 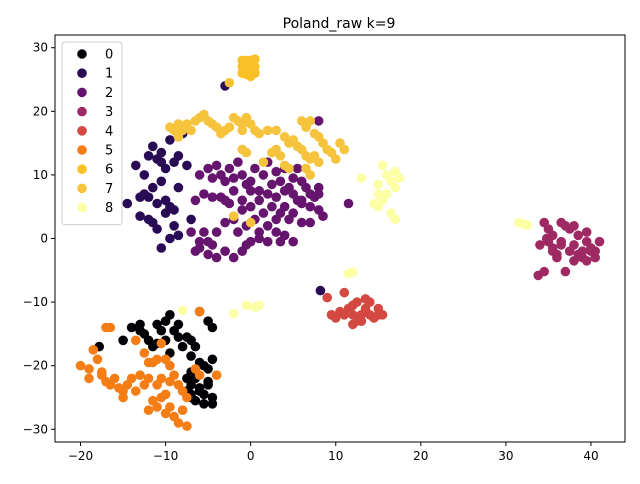 What do you see at coordinates (109, 170) in the screenshot?
I see `legend-label-6: 6` at bounding box center [109, 170].